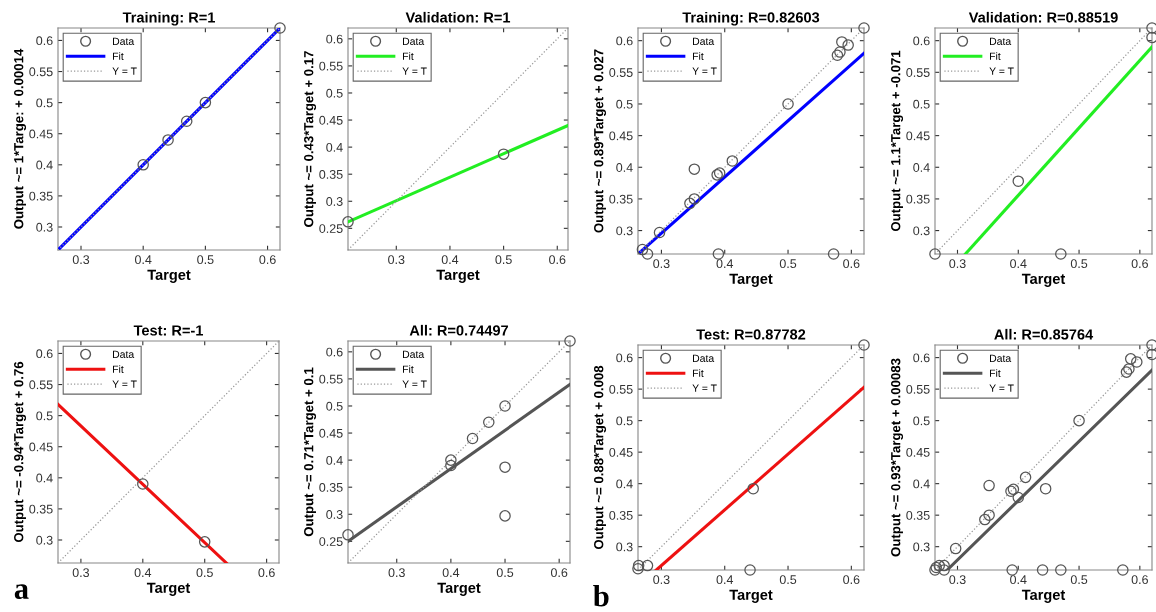 The width and height of the screenshot is (1156, 612). I want to click on chart-title: All: R=0.74497, so click(459, 330).